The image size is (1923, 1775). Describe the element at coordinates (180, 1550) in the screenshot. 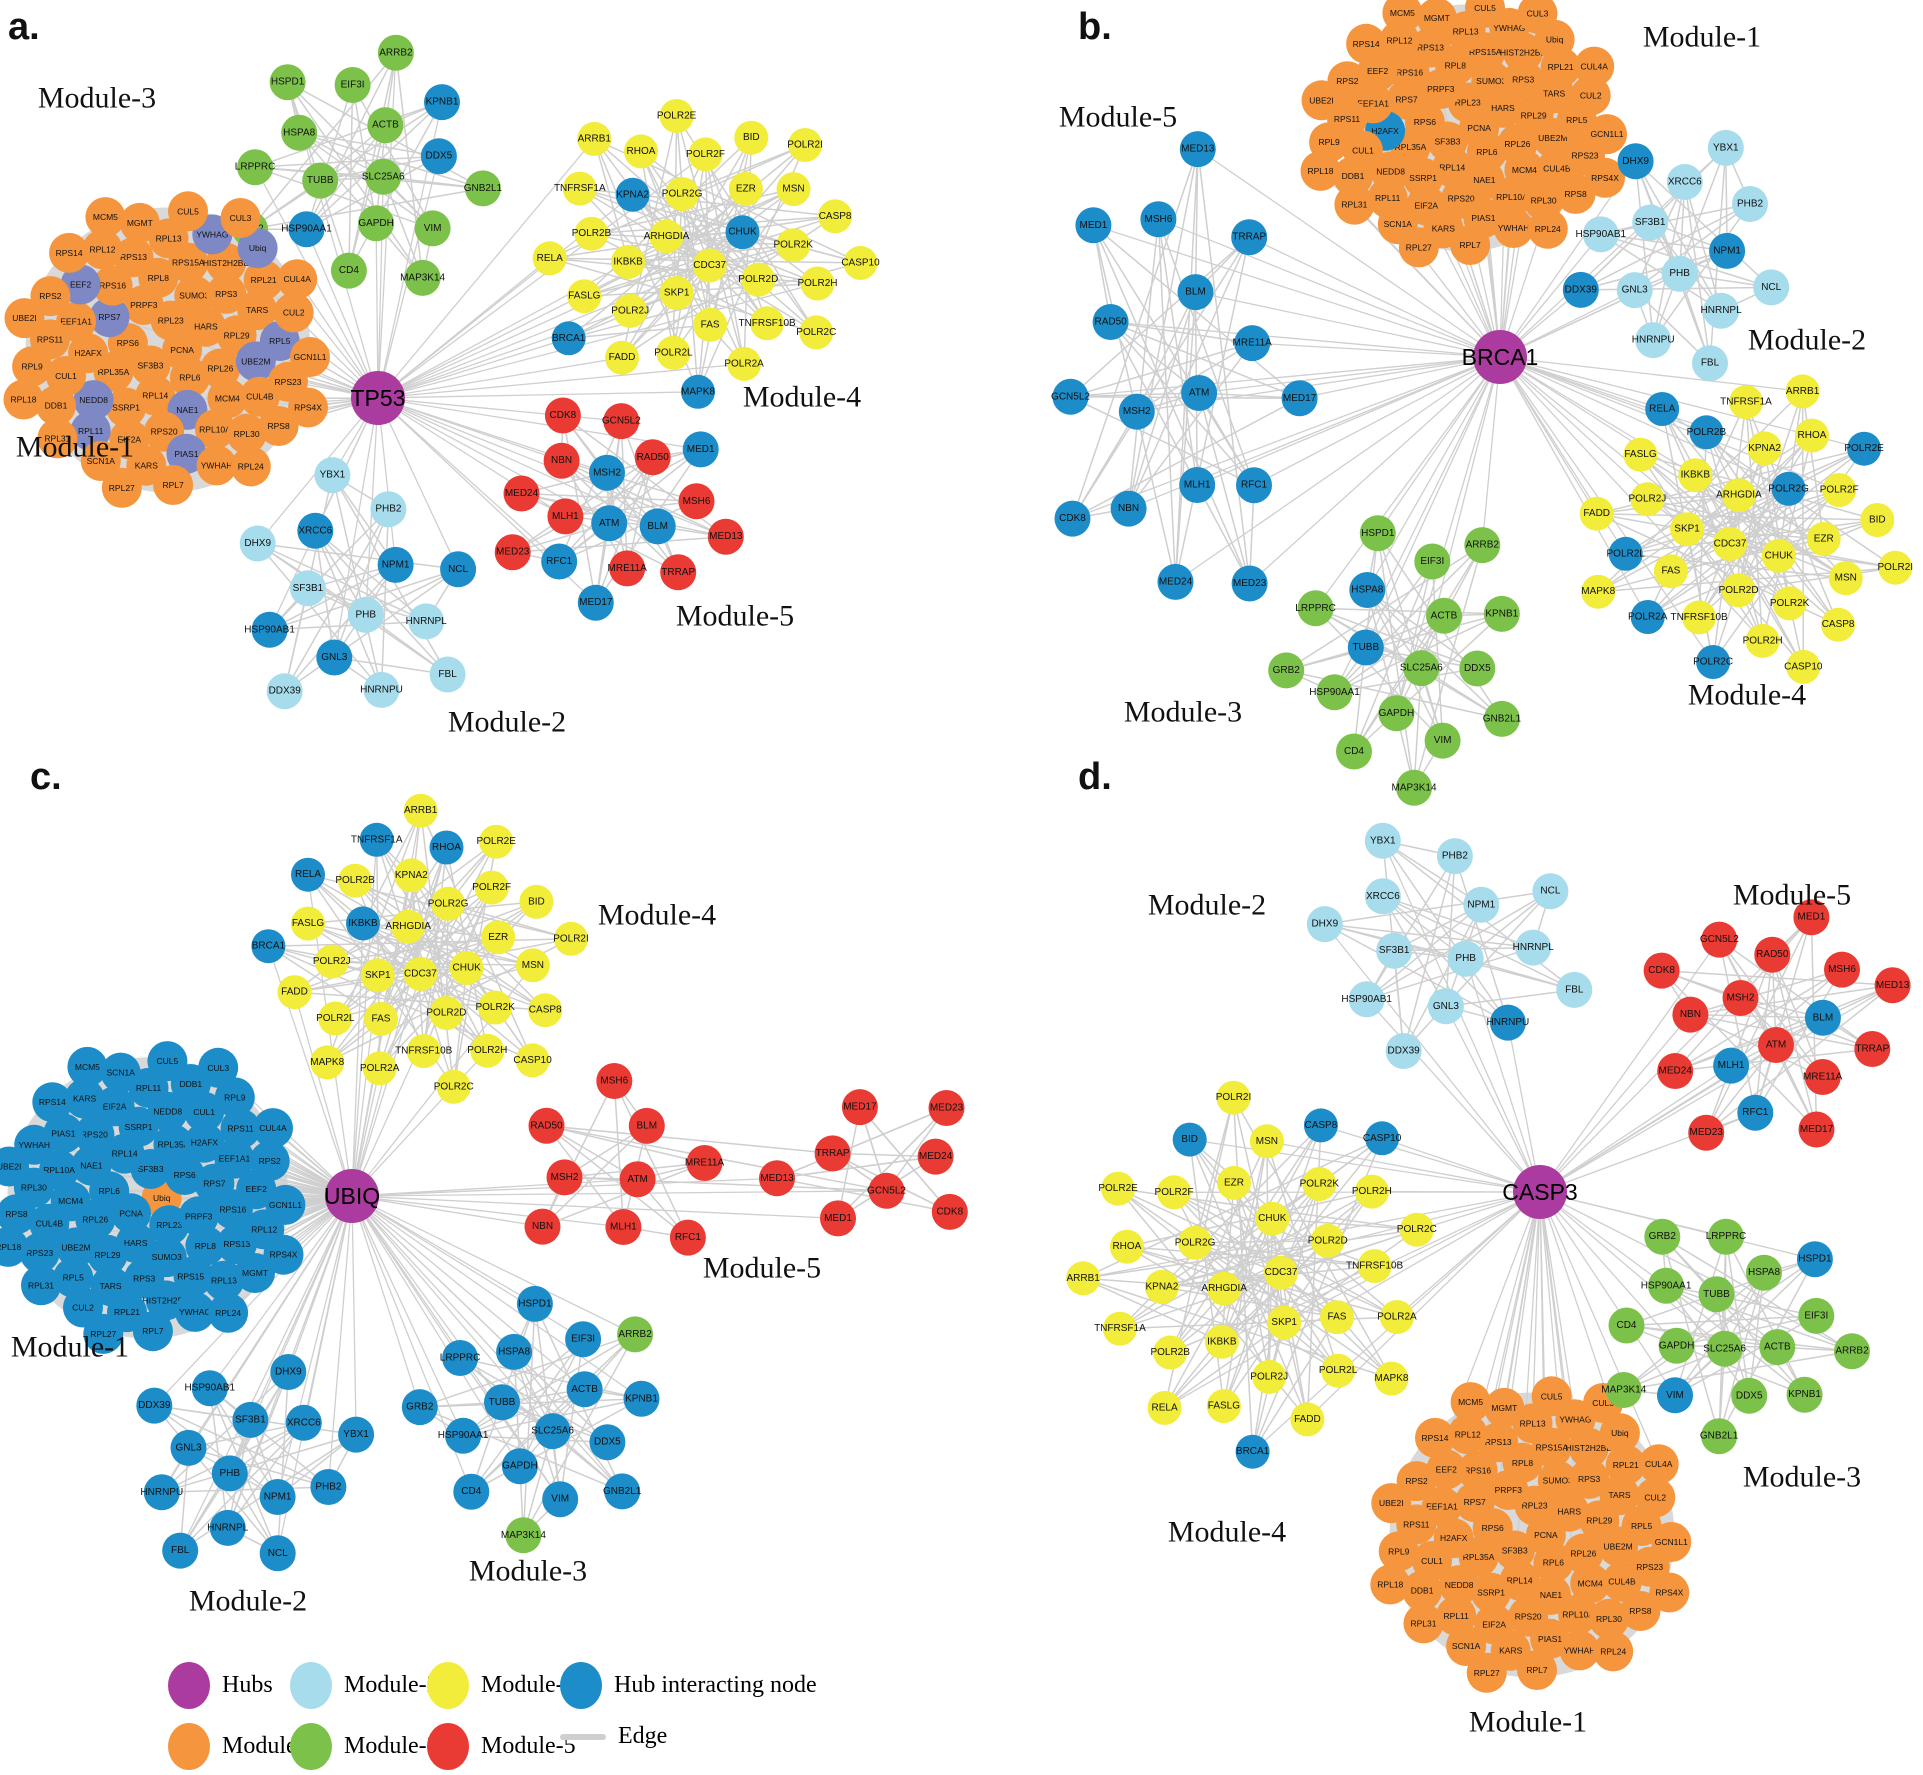

I see `node-FBL` at that location.